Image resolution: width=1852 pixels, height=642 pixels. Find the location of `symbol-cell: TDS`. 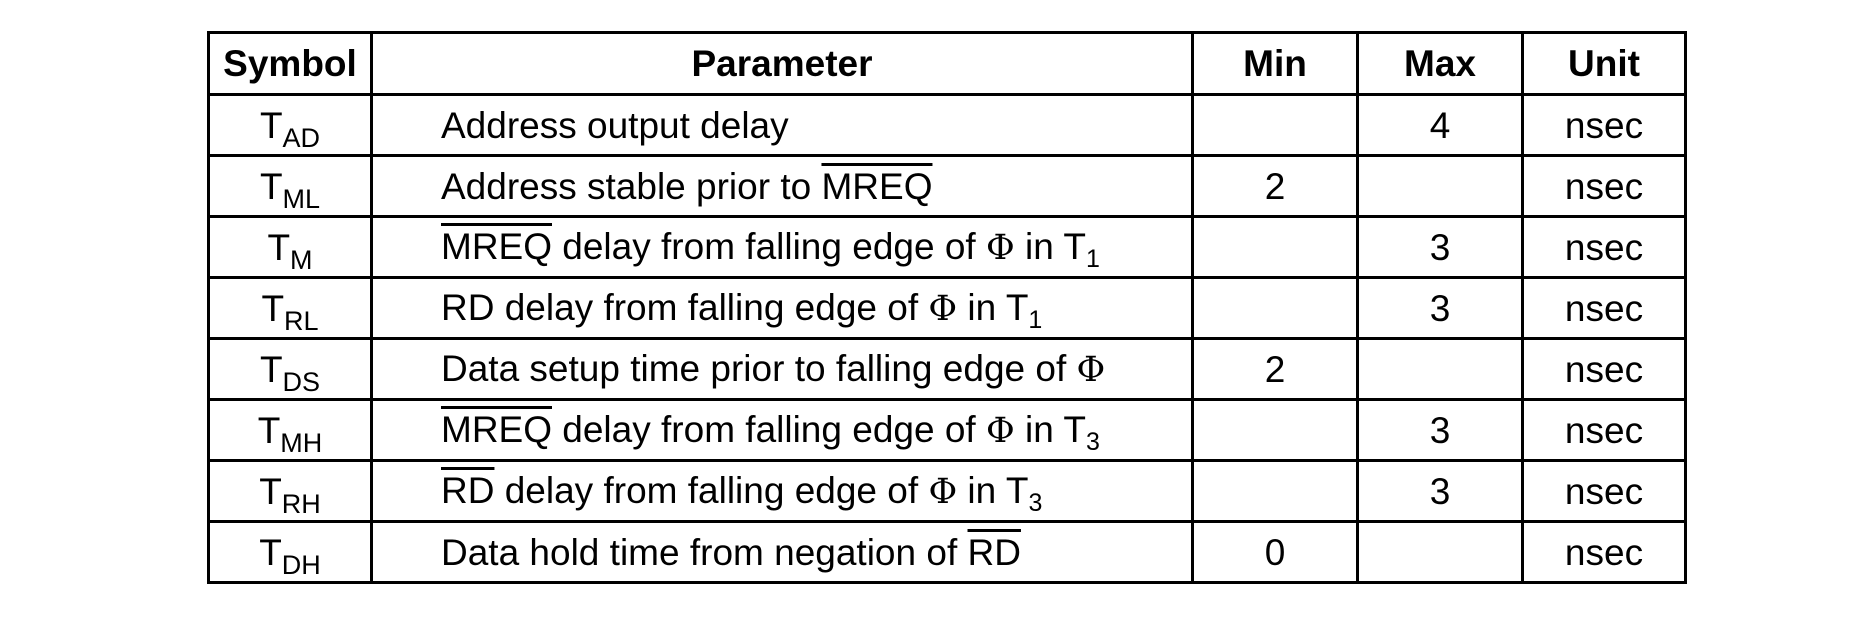

symbol-cell: TDS is located at coordinates (290, 369).